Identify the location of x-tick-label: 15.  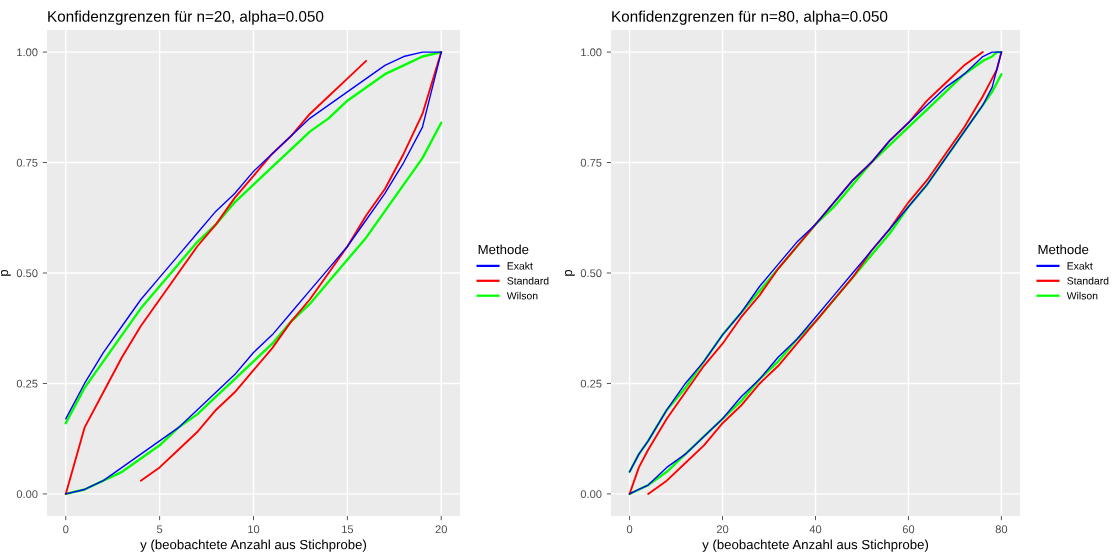
(348, 529).